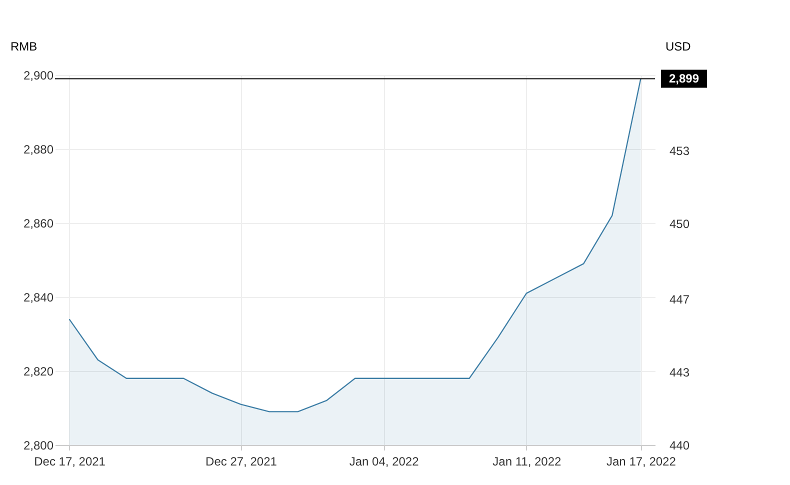 The image size is (790, 485). What do you see at coordinates (680, 151) in the screenshot?
I see `y2-tick-label: 453` at bounding box center [680, 151].